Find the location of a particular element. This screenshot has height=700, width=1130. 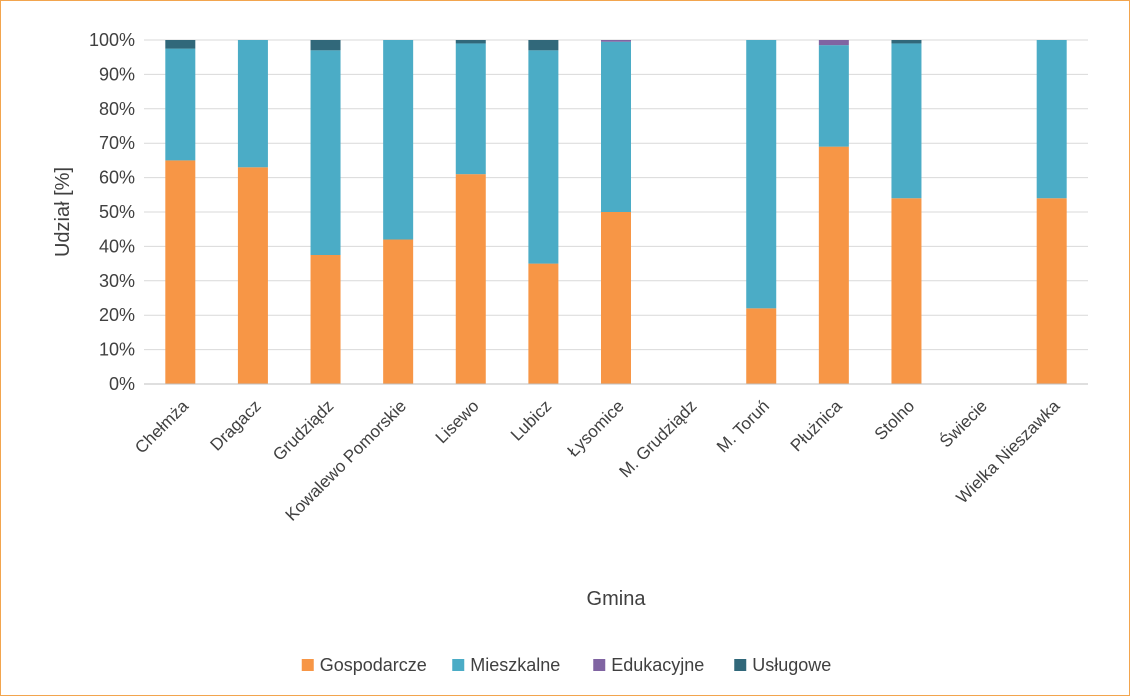

y-tick-label: 30% is located at coordinates (117, 281).